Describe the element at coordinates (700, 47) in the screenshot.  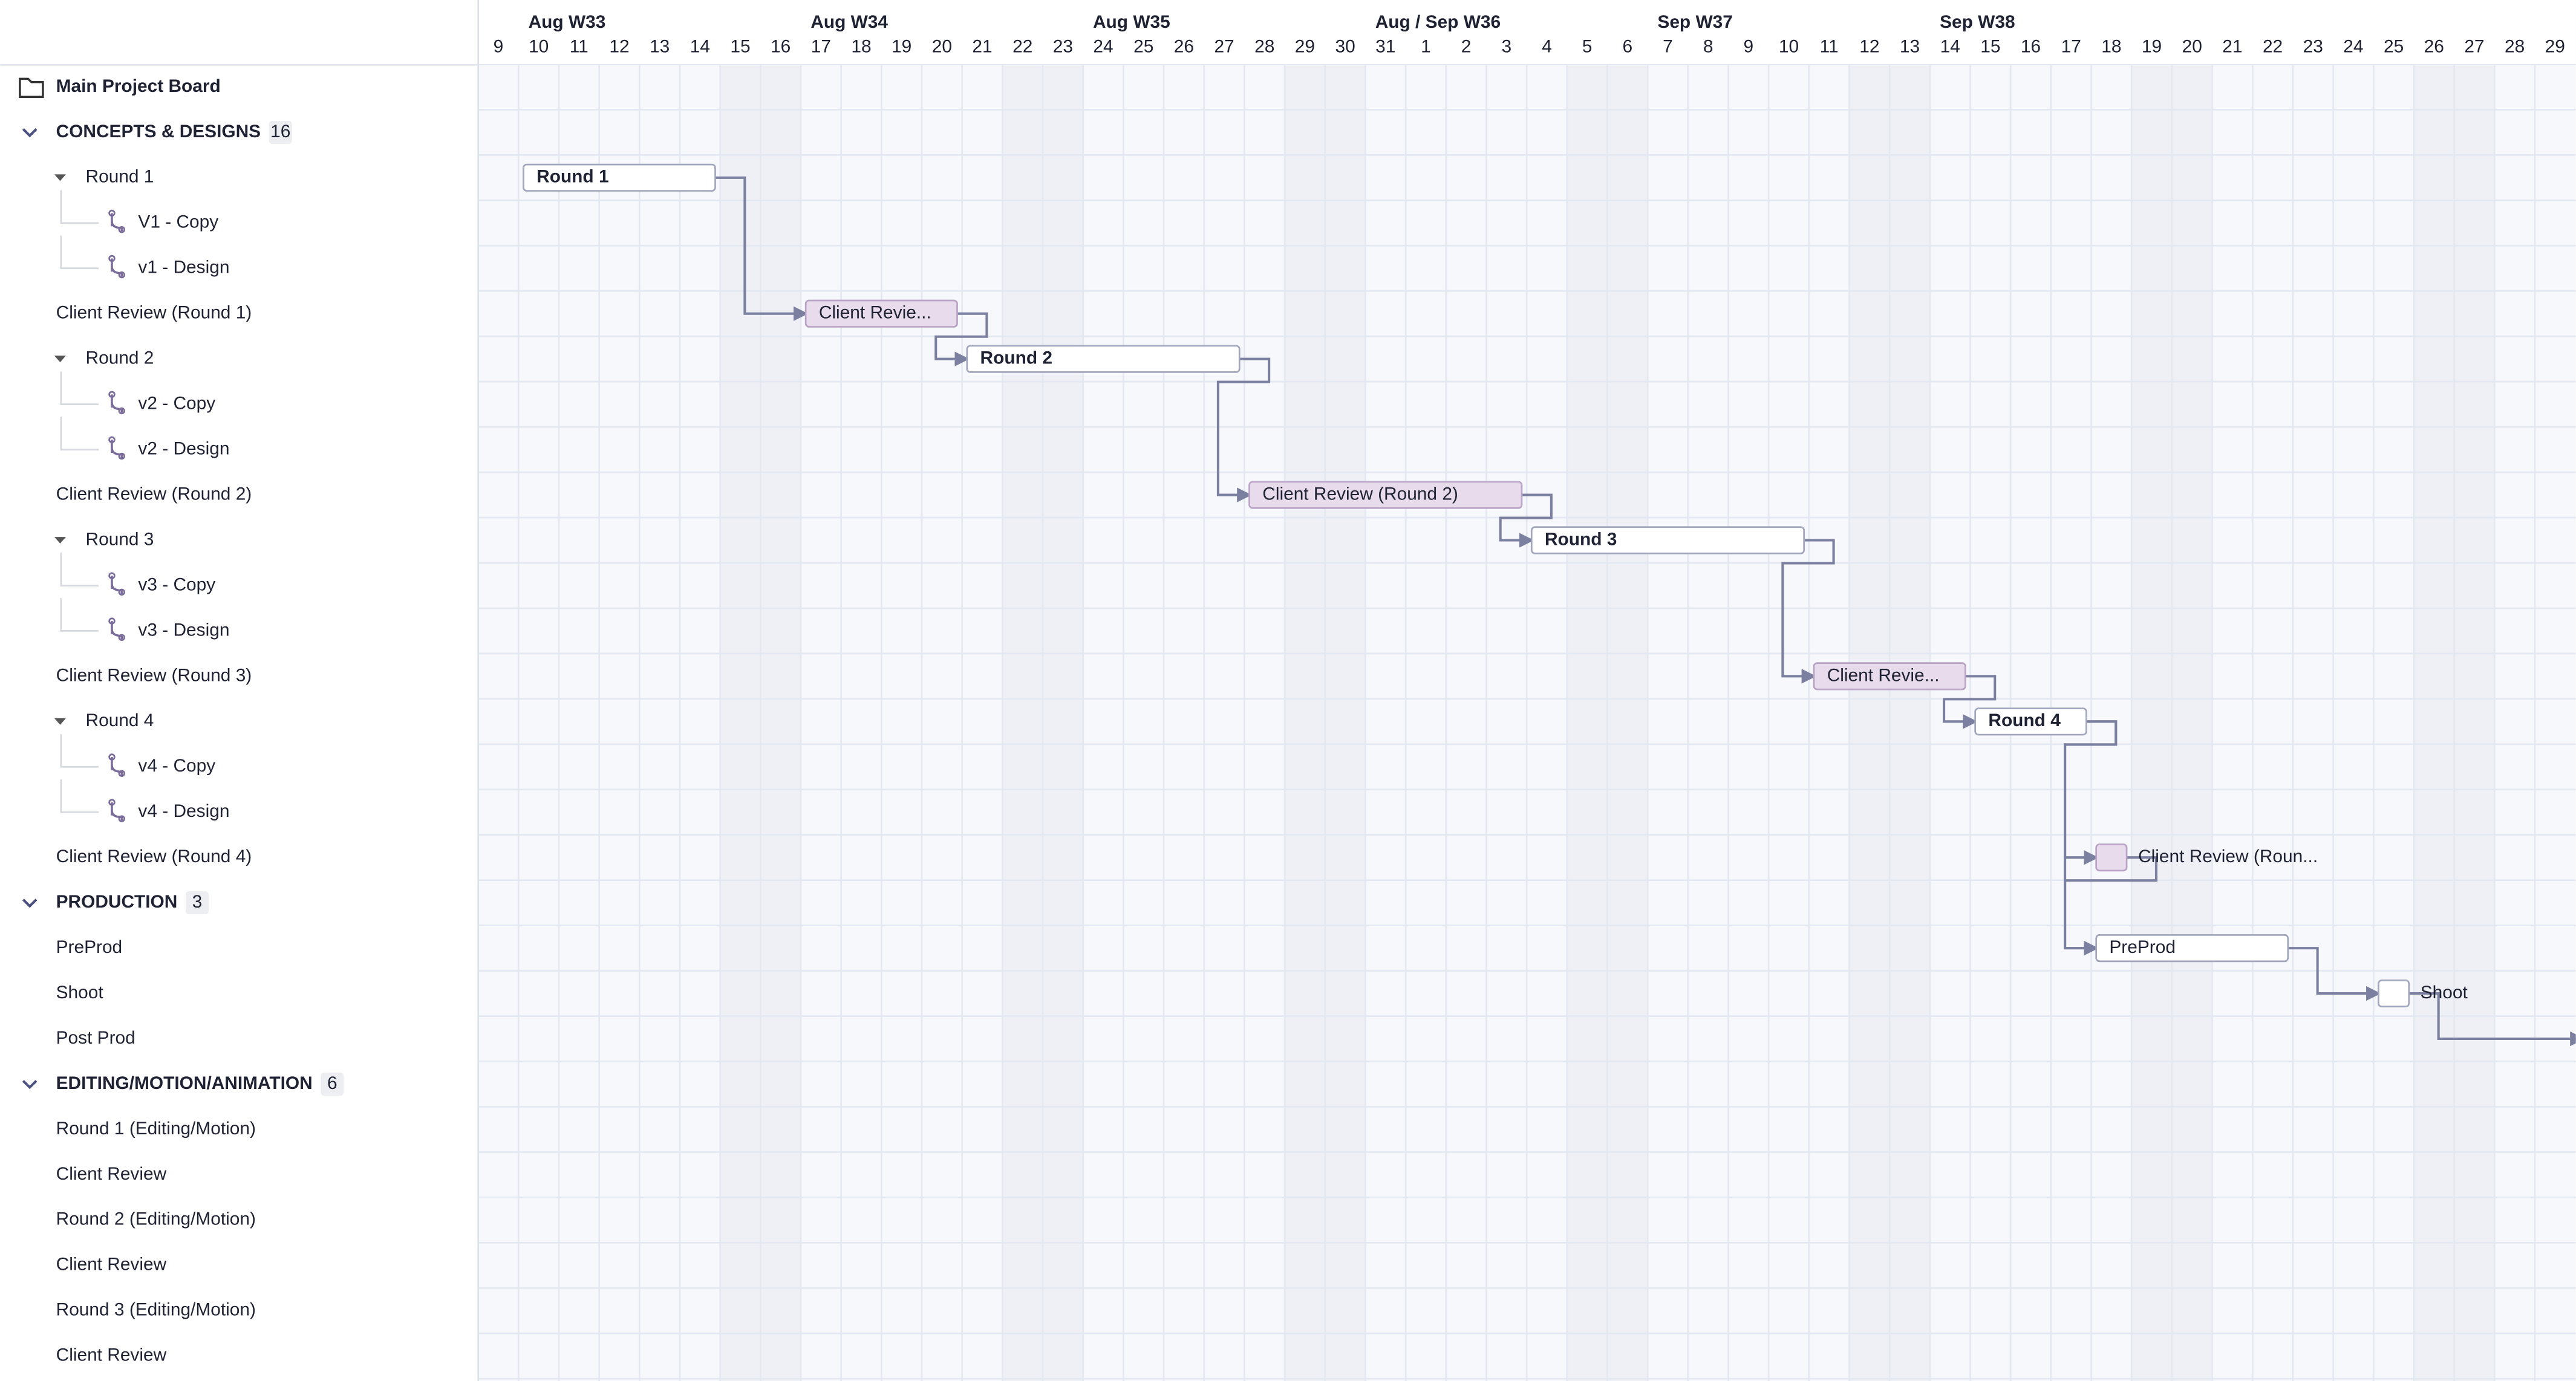
I see `day-label: 14` at that location.